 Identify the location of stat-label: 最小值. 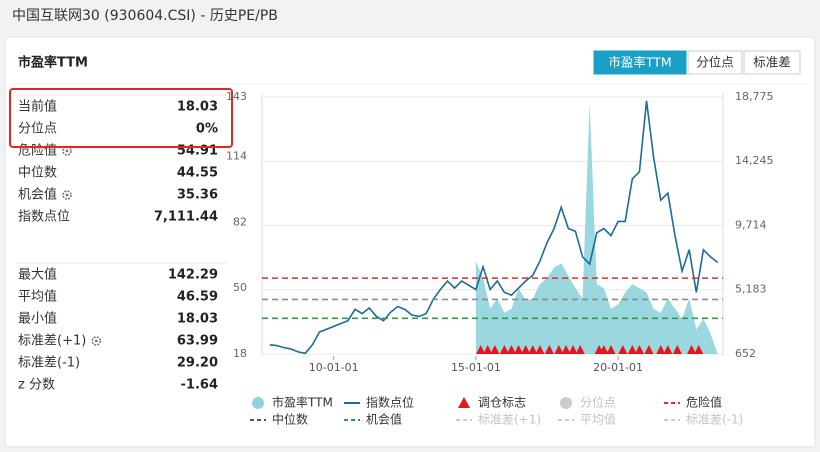
(37, 319).